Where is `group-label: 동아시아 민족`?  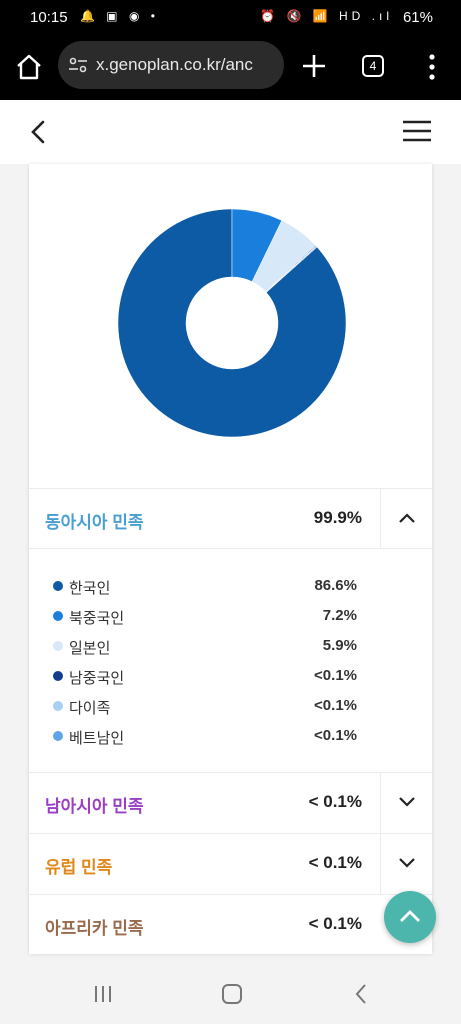 group-label: 동아시아 민족 is located at coordinates (94, 522).